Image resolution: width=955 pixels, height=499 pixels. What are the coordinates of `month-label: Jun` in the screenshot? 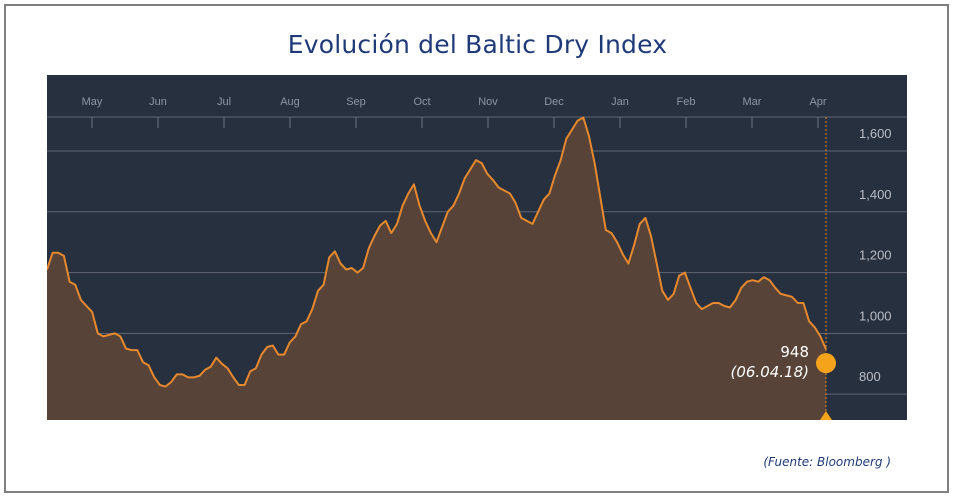 It's located at (158, 102).